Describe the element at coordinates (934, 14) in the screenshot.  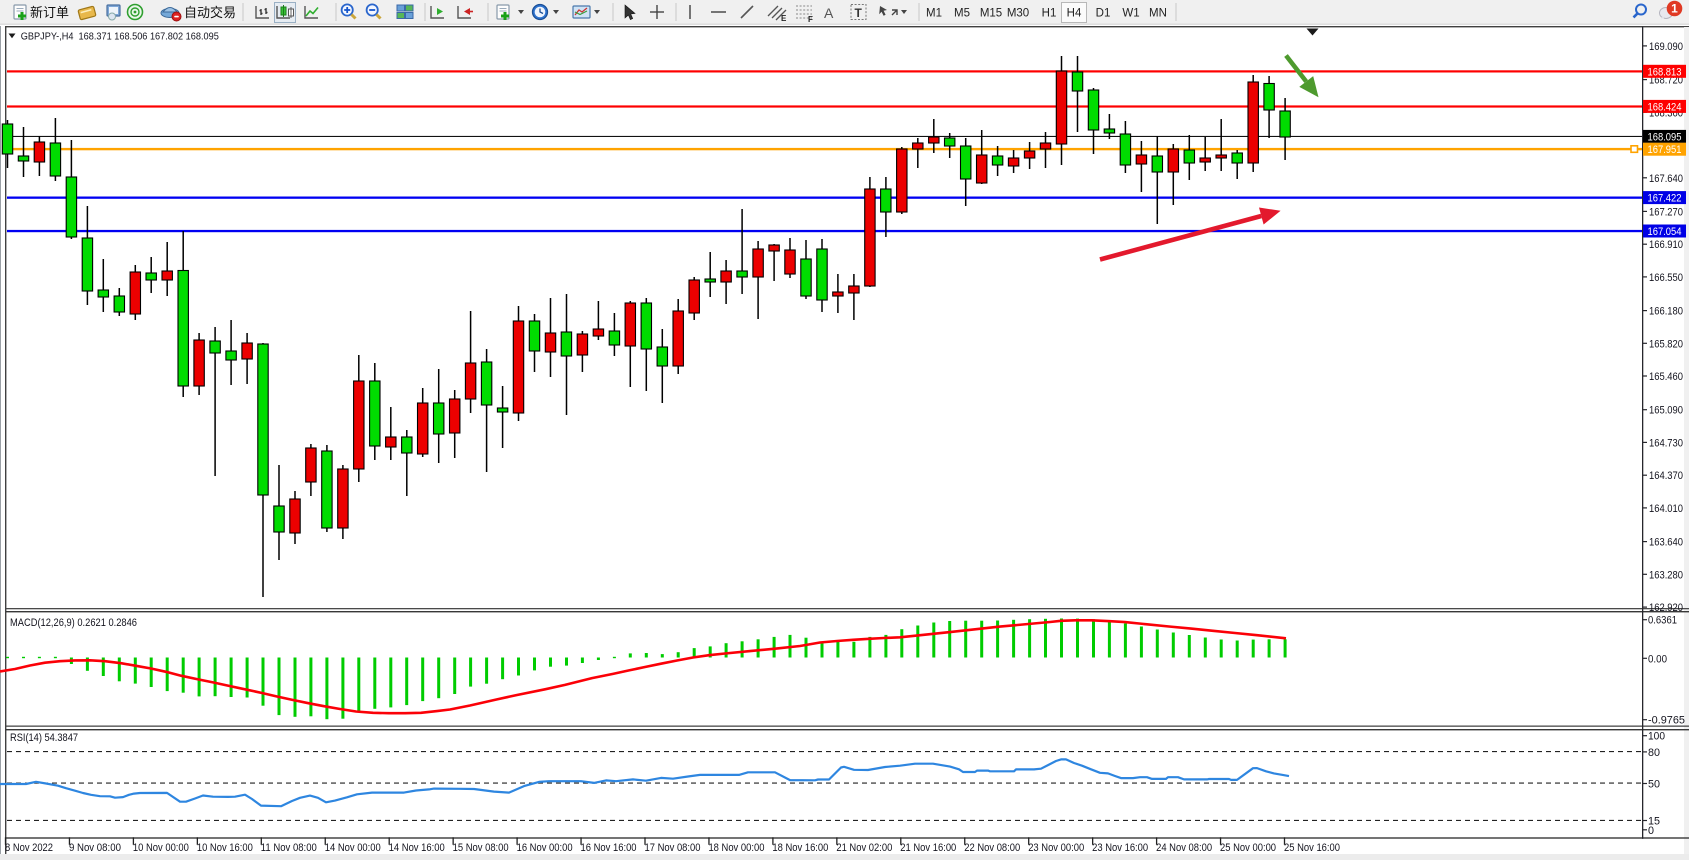
I see `svg-text: M1` at that location.